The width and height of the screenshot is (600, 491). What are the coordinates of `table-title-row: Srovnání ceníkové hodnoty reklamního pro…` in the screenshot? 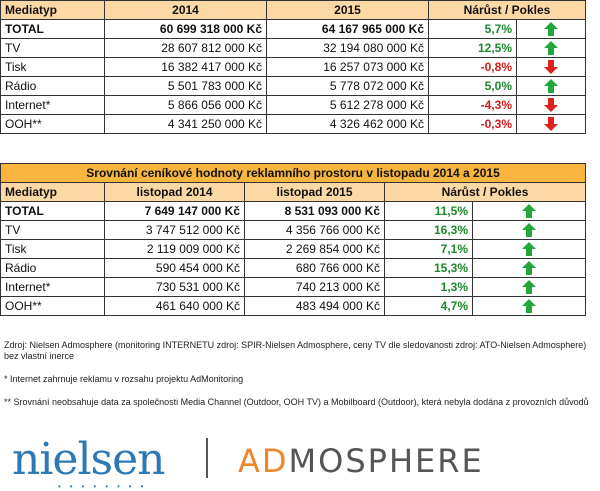 It's located at (293, 173).